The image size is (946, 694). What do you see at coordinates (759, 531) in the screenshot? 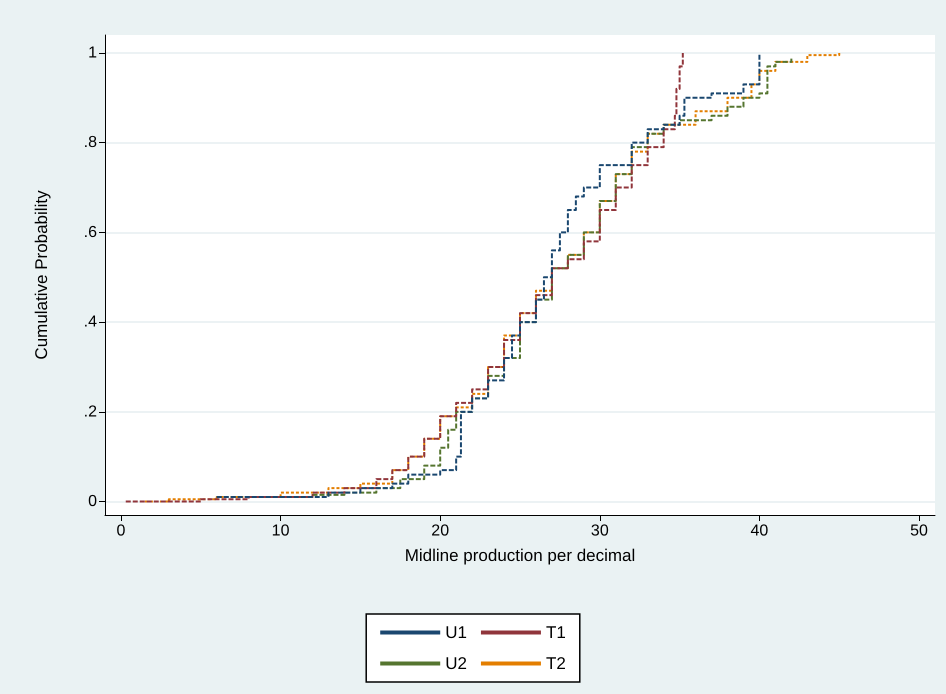
I see `x-tick-label: 40` at bounding box center [759, 531].